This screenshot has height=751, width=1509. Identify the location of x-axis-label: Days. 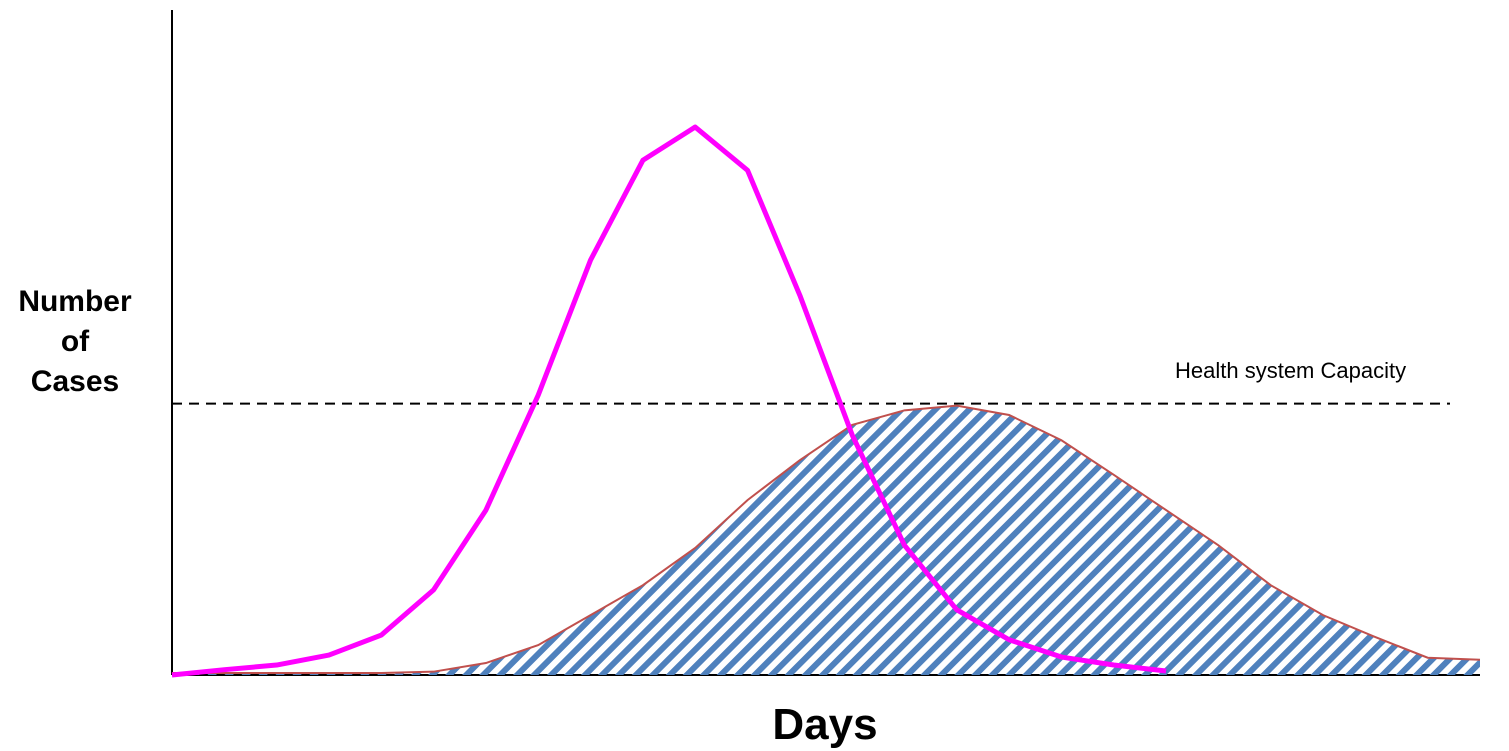
(825, 724).